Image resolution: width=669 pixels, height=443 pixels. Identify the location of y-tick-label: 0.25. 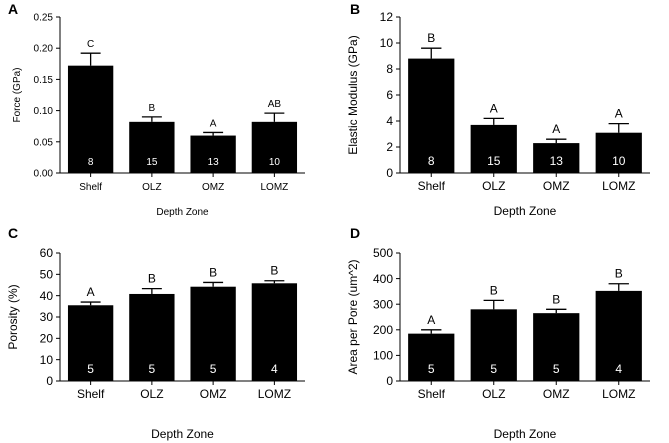
(44, 18).